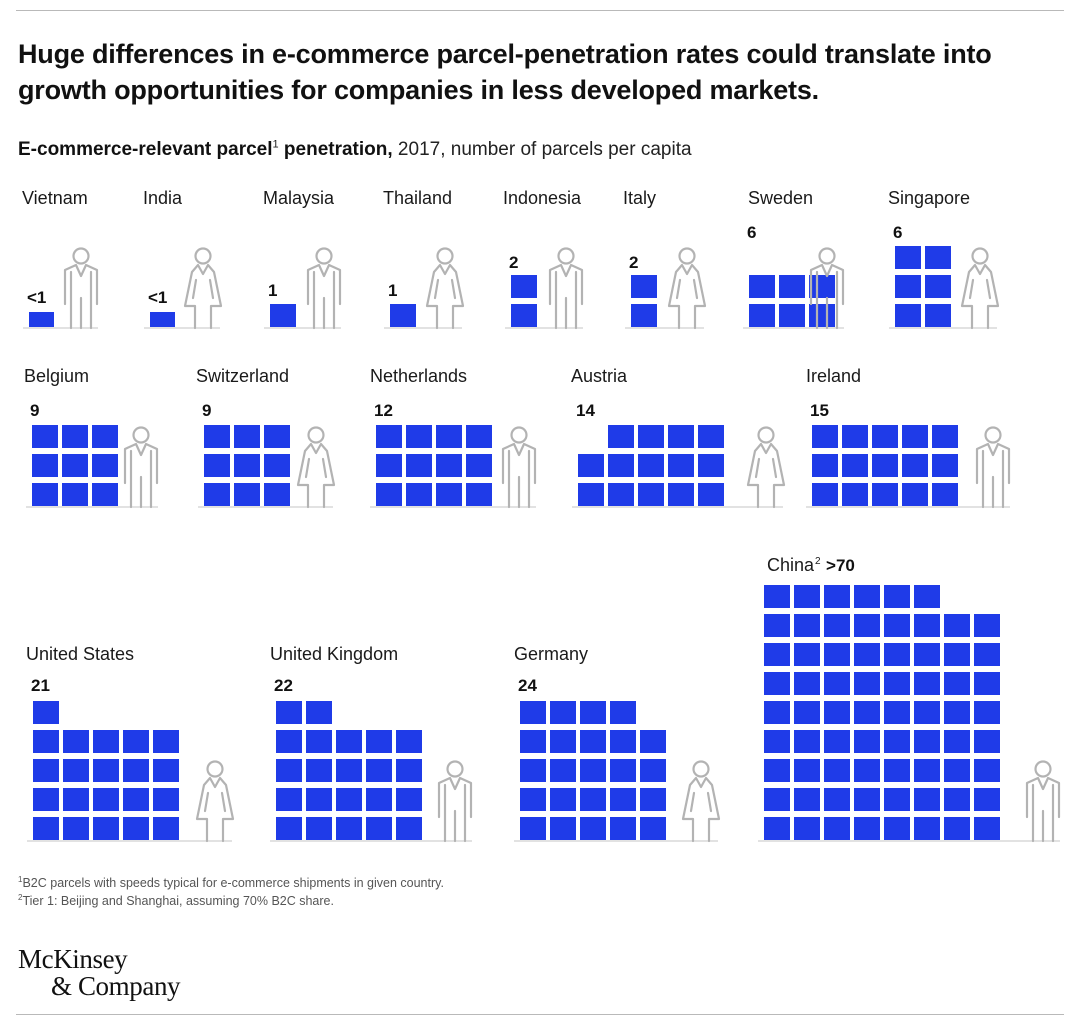  What do you see at coordinates (283, 685) in the screenshot?
I see `value-label-united-kingdom: 22` at bounding box center [283, 685].